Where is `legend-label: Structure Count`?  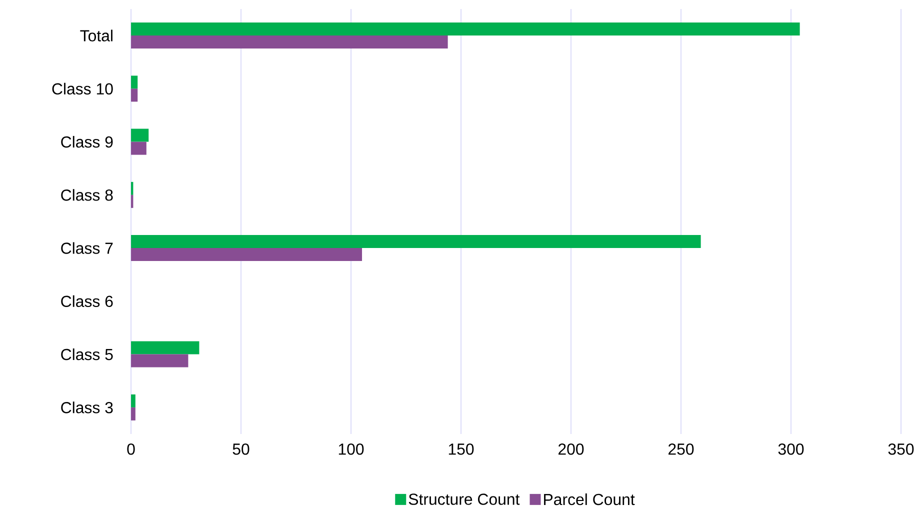 legend-label: Structure Count is located at coordinates (464, 499).